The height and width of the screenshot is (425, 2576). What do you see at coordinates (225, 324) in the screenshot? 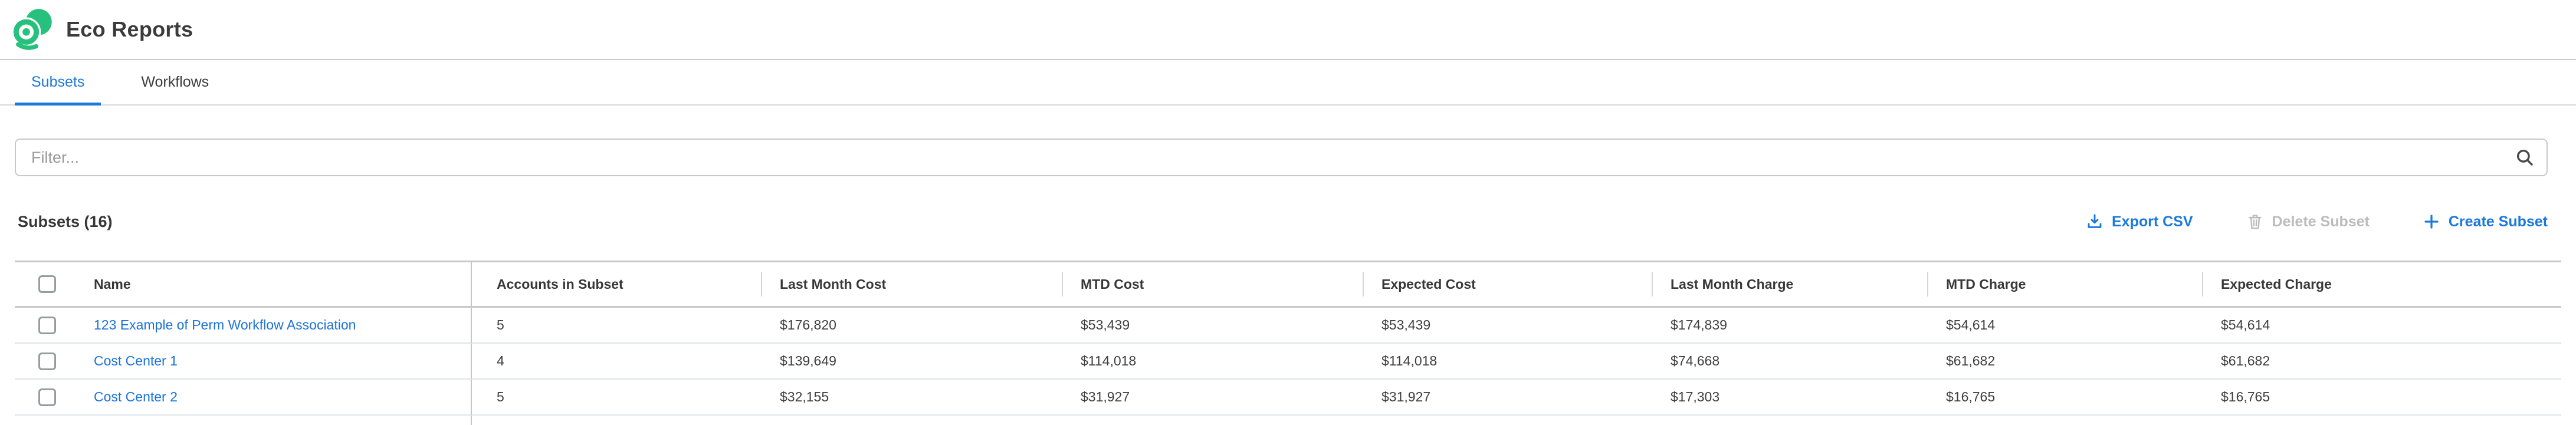
I see `subset-link: 123 Example of Perm Workflow Association` at bounding box center [225, 324].